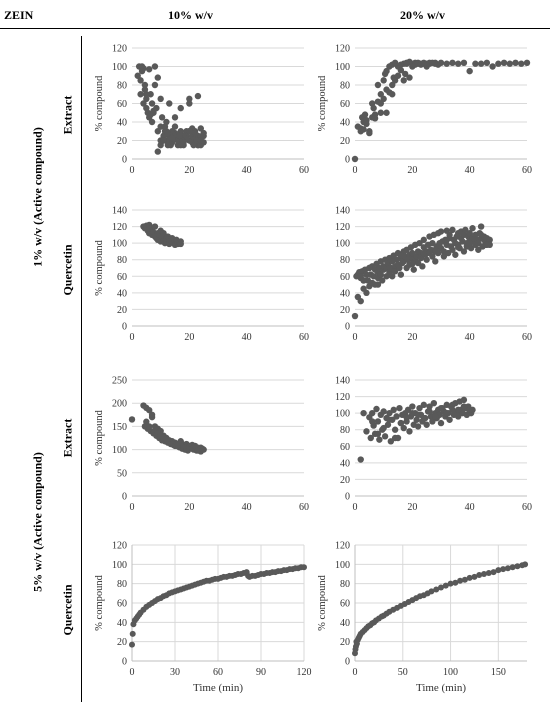  I want to click on header-divider, so click(275, 28).